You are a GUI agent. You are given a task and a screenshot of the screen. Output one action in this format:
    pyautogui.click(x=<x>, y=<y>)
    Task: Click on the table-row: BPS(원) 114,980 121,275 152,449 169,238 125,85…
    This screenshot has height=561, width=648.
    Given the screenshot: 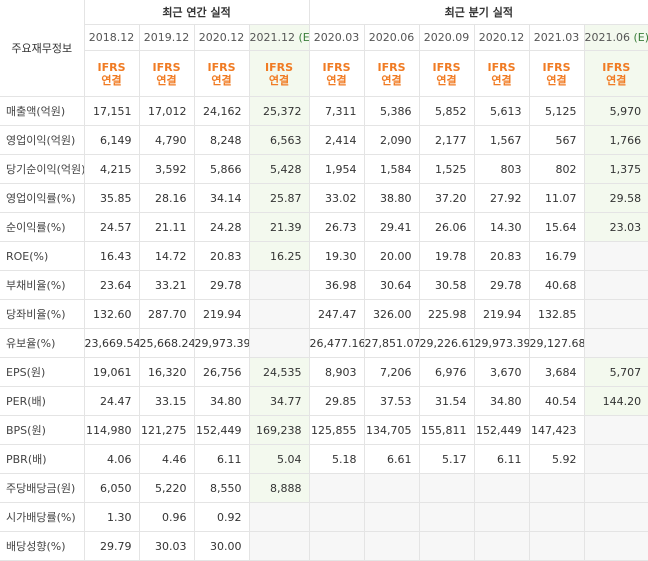 What is the action you would take?
    pyautogui.click(x=324, y=430)
    